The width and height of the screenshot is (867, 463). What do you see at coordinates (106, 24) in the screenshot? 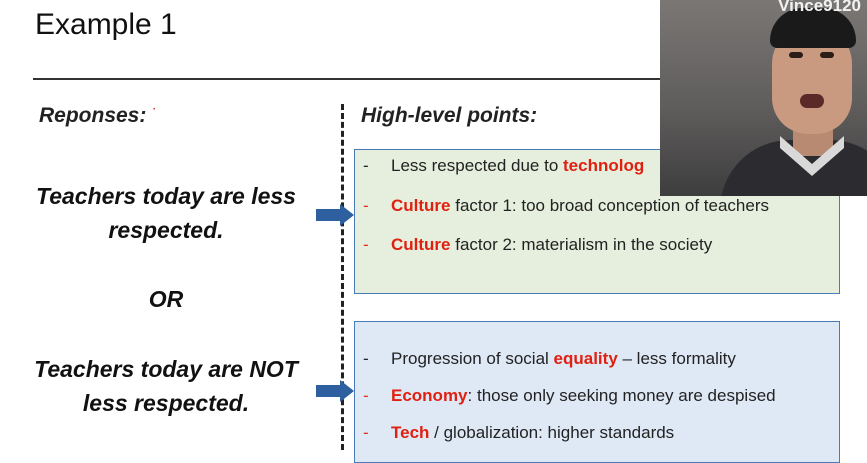
I see `slide-title: Example 1` at bounding box center [106, 24].